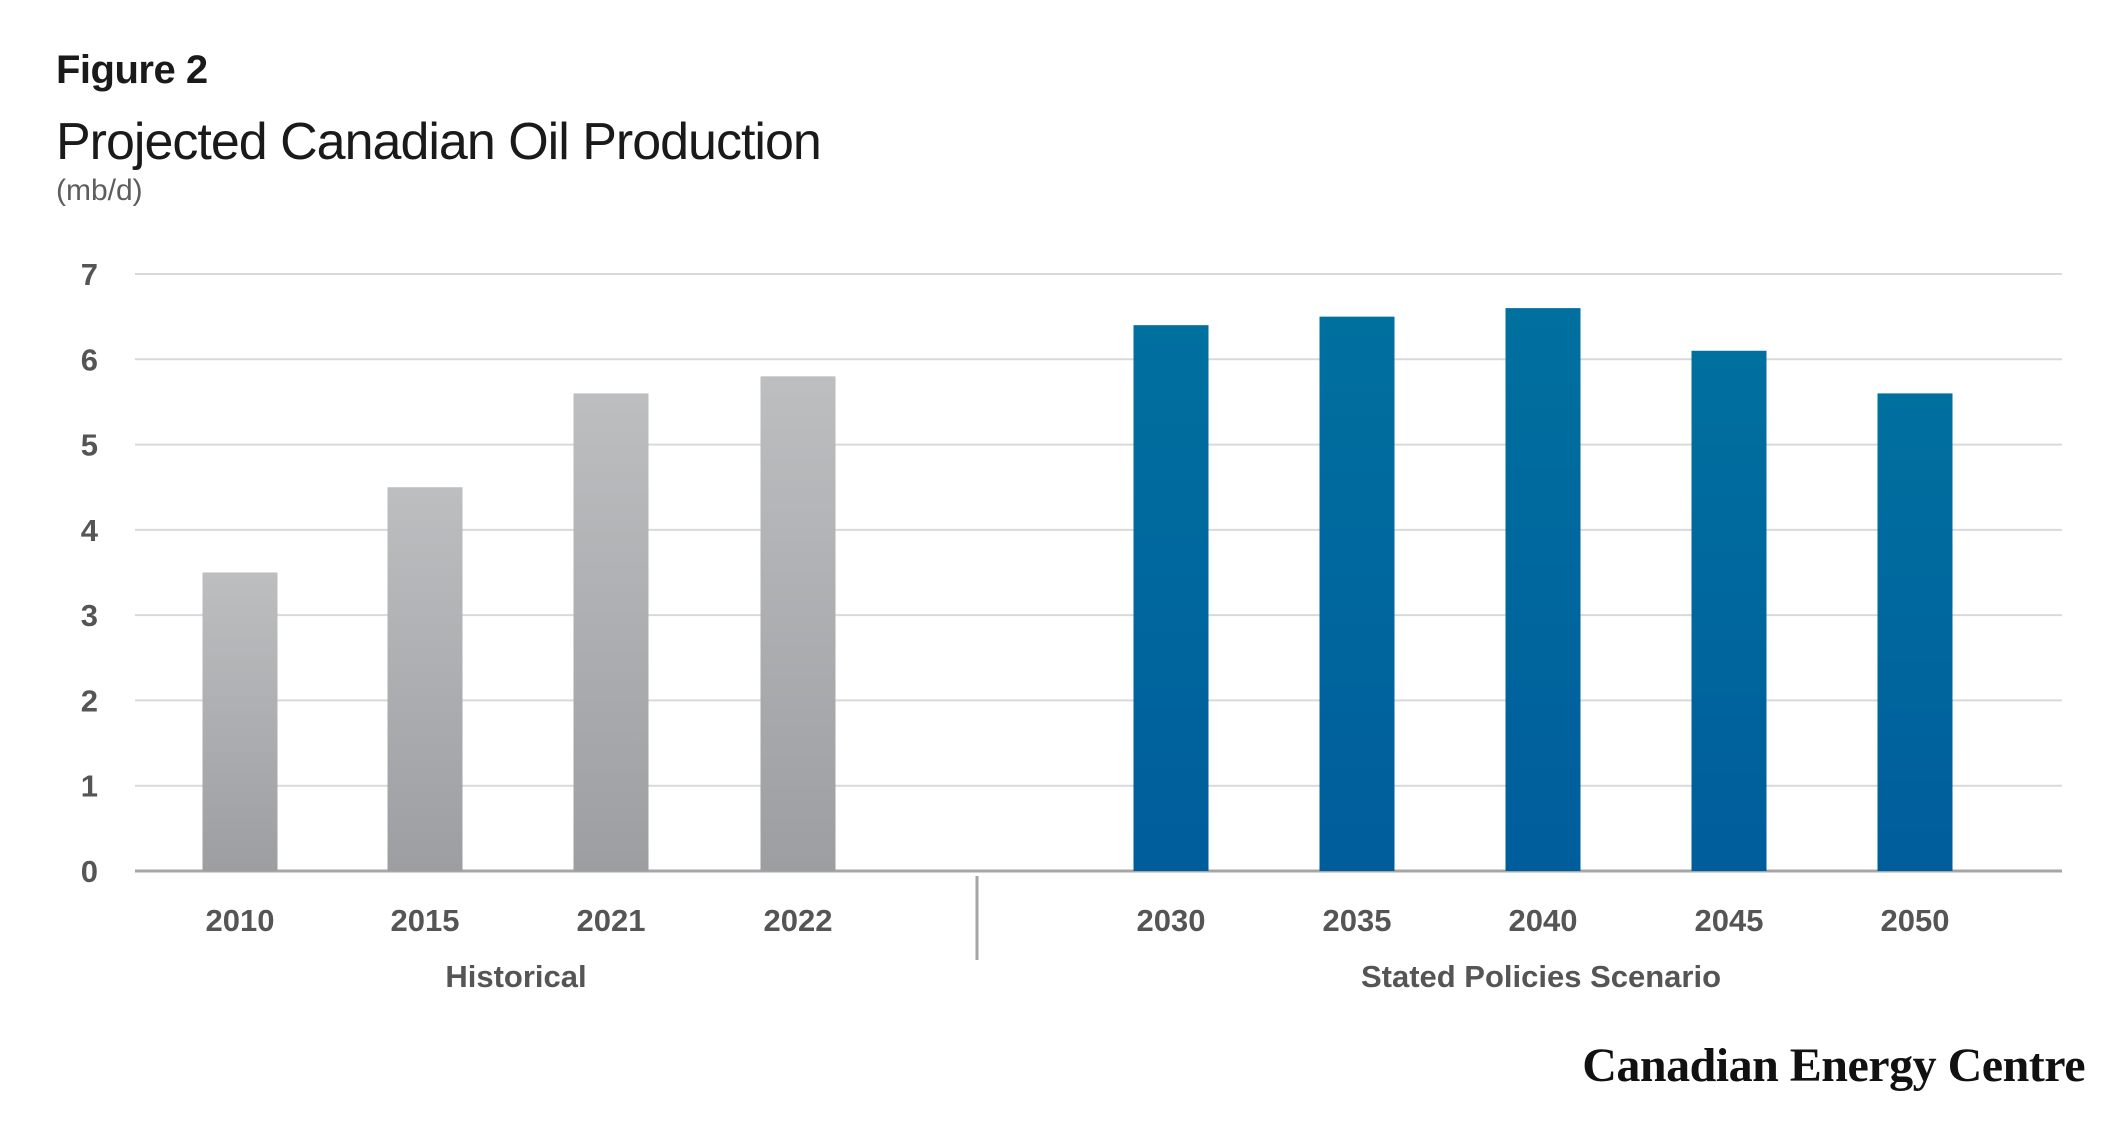 The height and width of the screenshot is (1140, 2115). I want to click on x-tick-label: 2035, so click(1357, 920).